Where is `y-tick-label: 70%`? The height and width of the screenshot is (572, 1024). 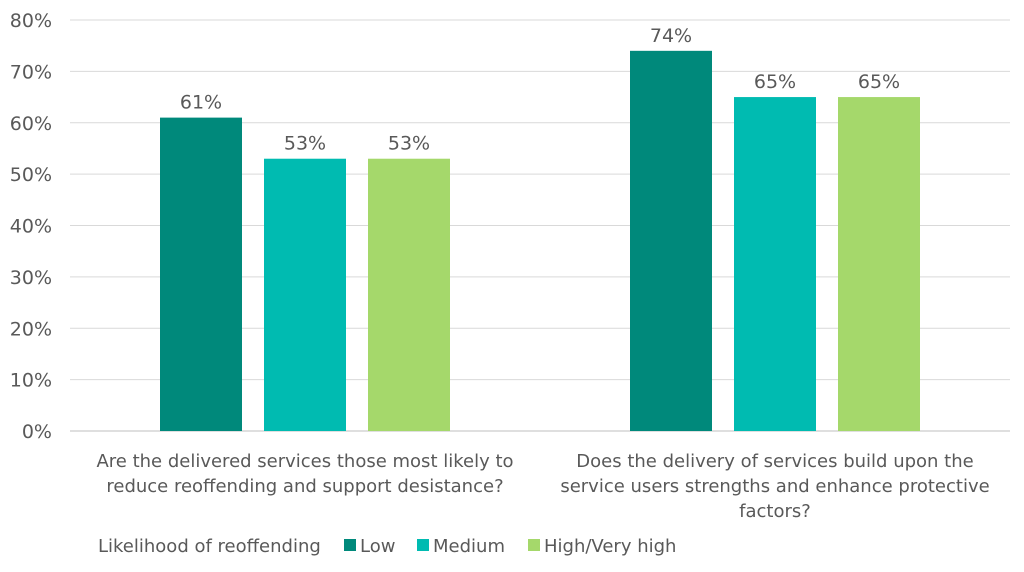
y-tick-label: 70% is located at coordinates (31, 72).